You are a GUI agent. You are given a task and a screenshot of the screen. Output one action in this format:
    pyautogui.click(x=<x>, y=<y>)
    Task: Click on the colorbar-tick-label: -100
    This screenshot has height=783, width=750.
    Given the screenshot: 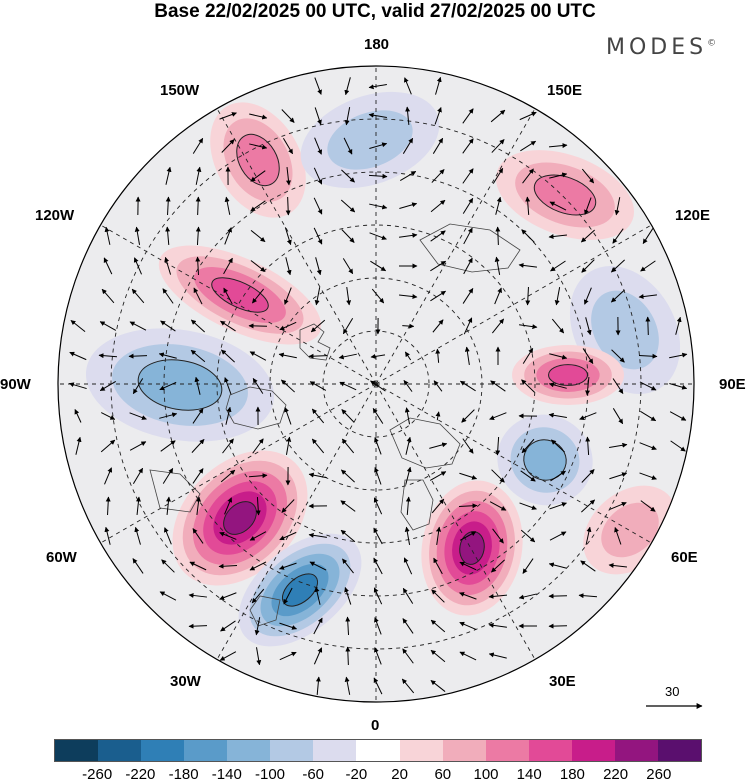 What is the action you would take?
    pyautogui.click(x=270, y=774)
    